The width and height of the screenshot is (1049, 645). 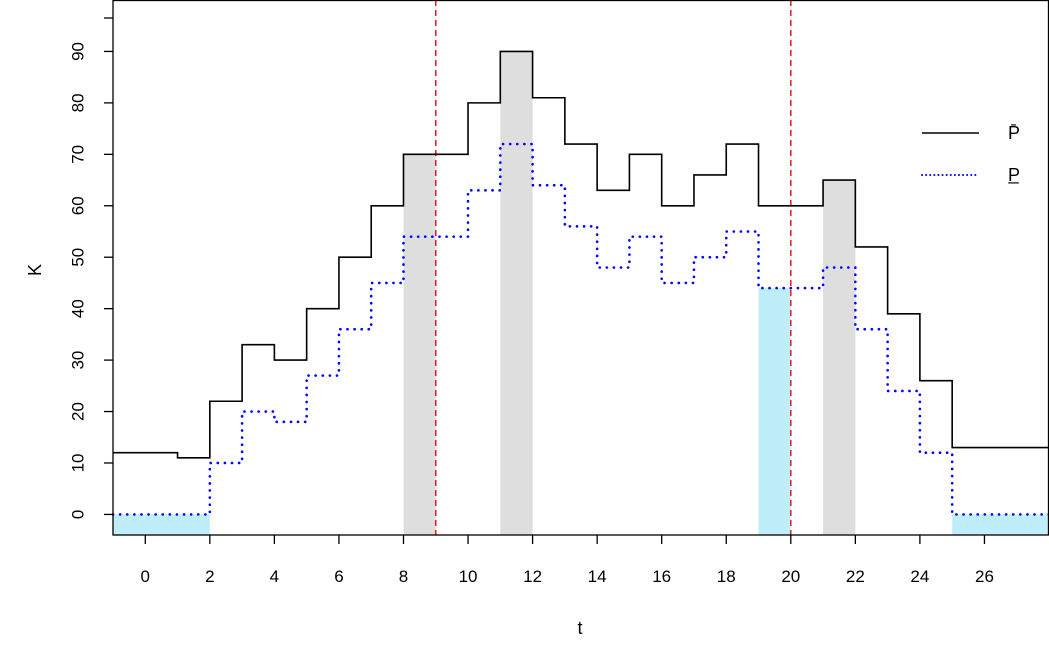 What do you see at coordinates (78, 102) in the screenshot?
I see `y-tick-label: 80` at bounding box center [78, 102].